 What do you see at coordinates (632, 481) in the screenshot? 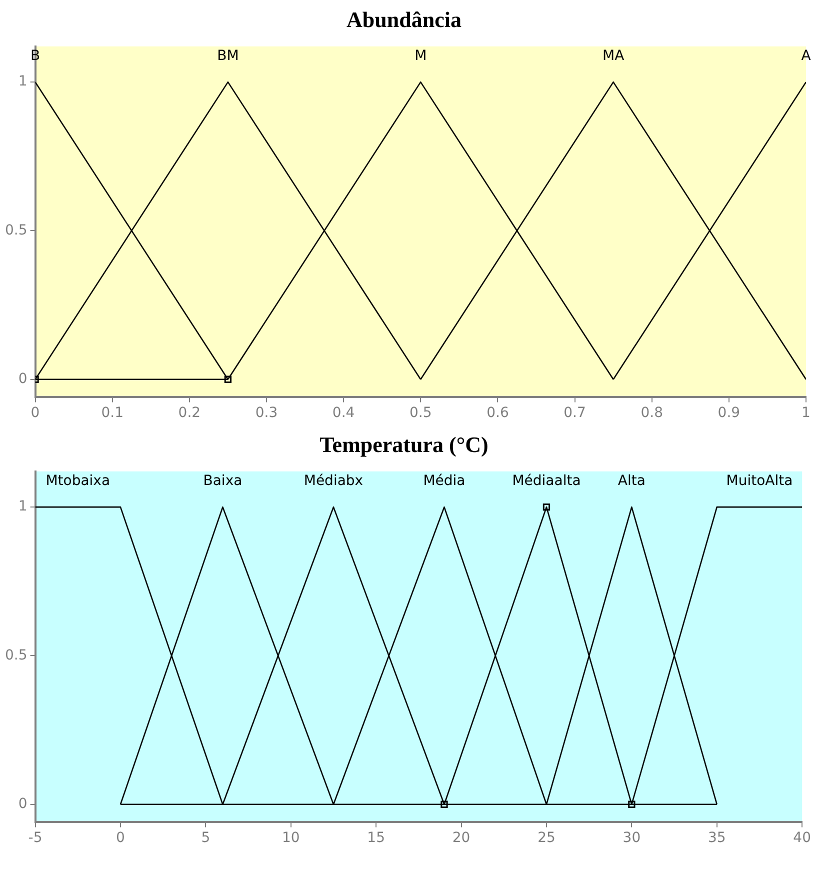
I see `series-label: Alta` at bounding box center [632, 481].